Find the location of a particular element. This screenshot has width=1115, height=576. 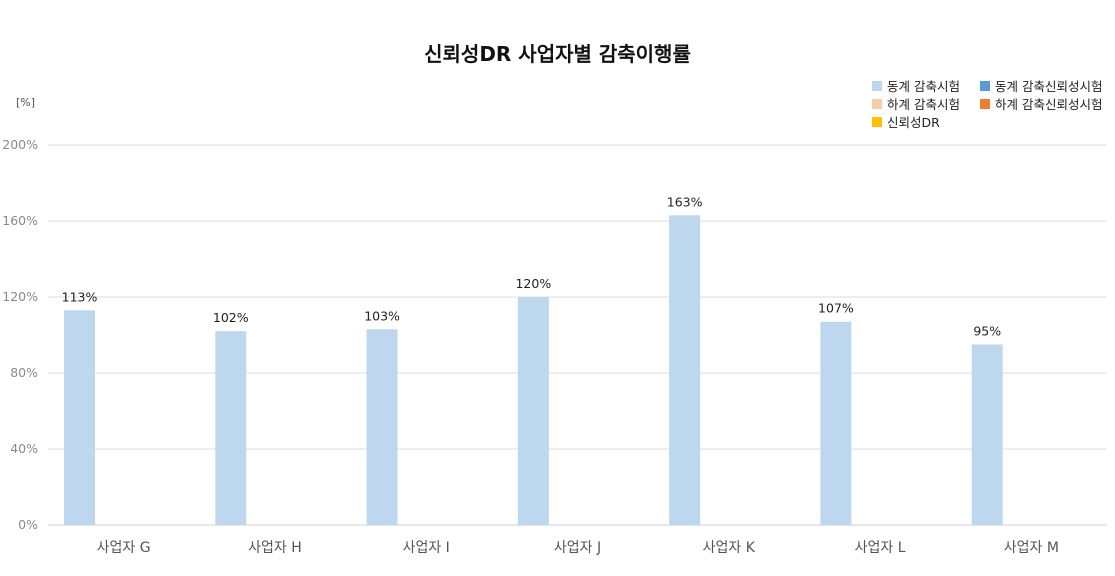

legend-item-summer-reliability-test: 하계 감축신뢰성시험 is located at coordinates (1041, 103).